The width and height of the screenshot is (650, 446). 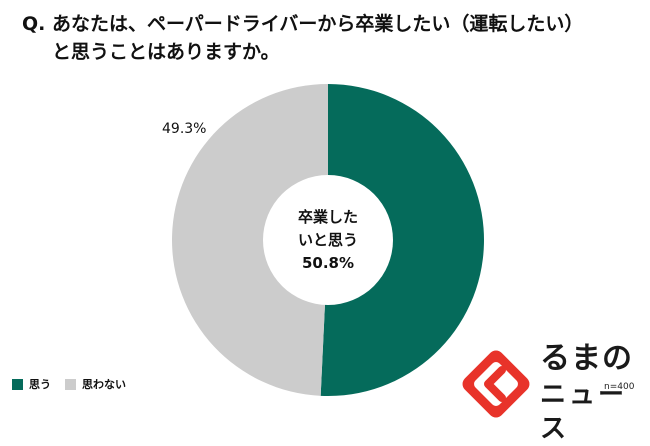 I want to click on kuruma-news-watermark: るまの ニュース, so click(x=555, y=392).